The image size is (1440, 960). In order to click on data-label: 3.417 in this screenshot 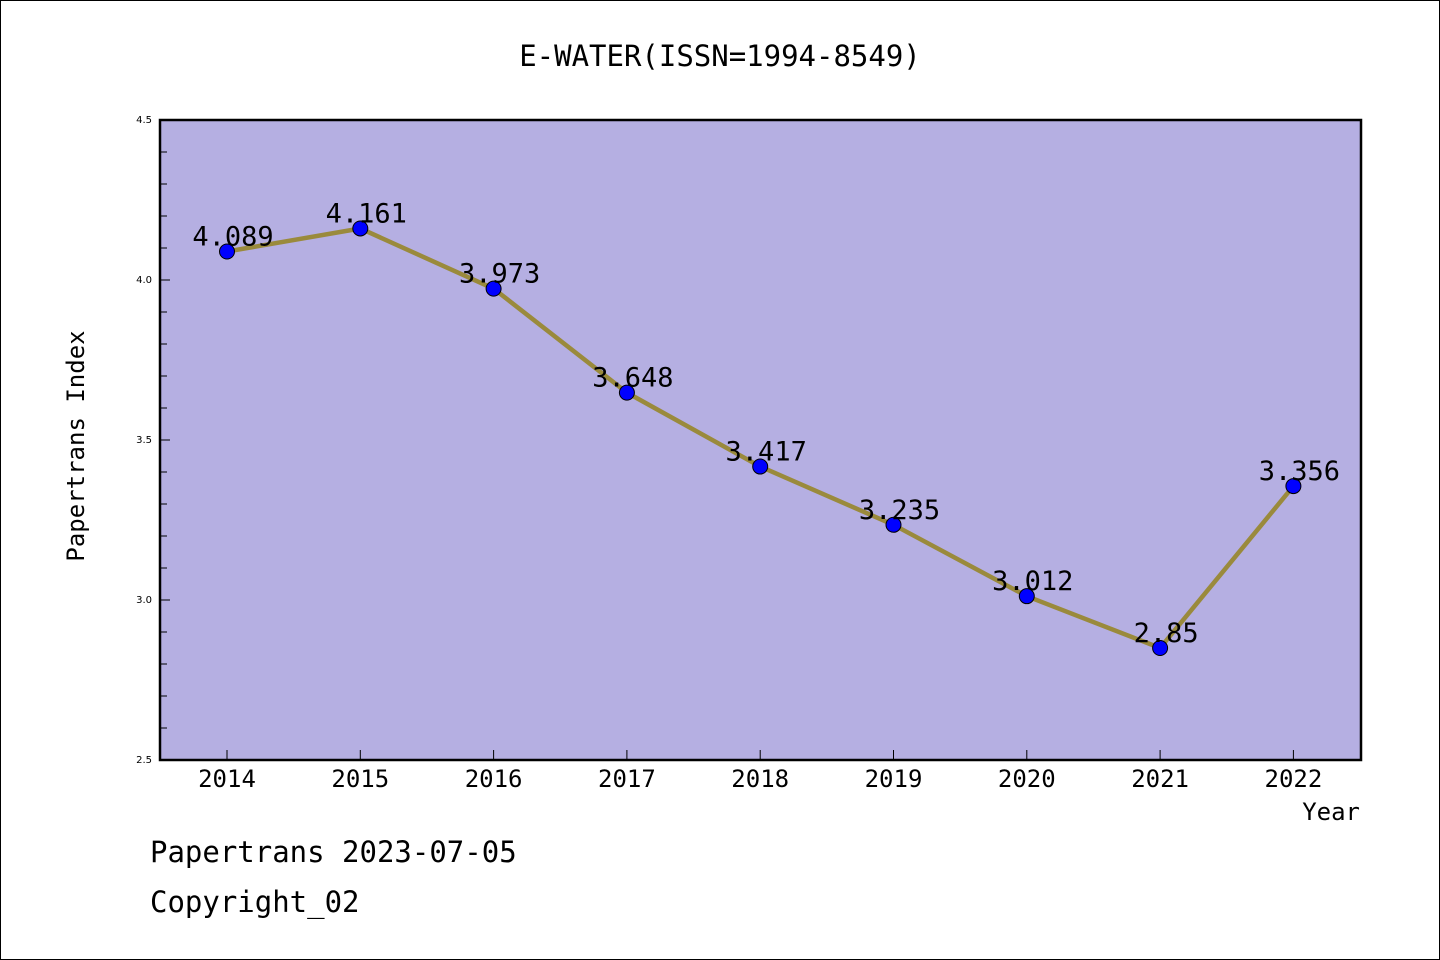, I will do `click(766, 452)`.